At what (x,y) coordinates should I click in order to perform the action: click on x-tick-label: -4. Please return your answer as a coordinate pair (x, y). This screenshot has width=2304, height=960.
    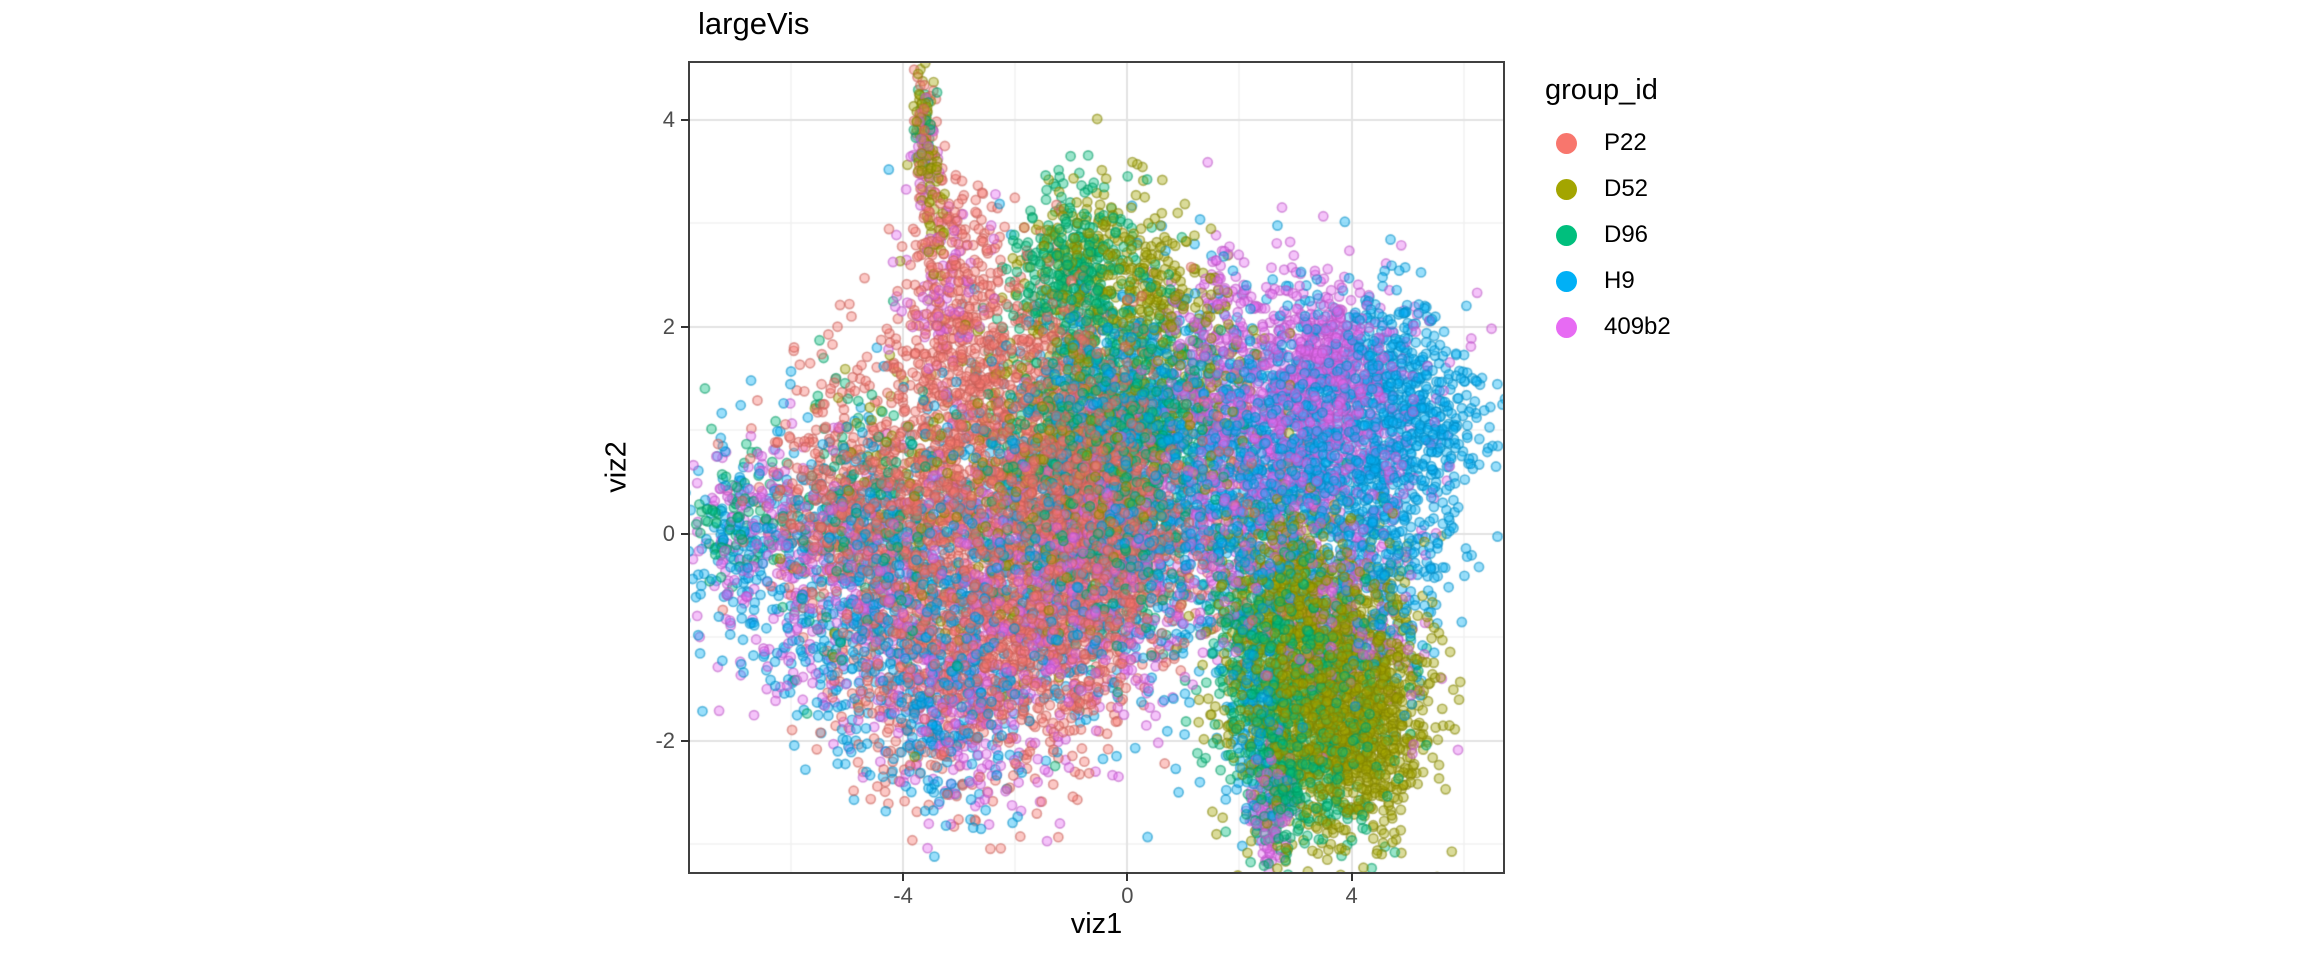
    Looking at the image, I should click on (903, 895).